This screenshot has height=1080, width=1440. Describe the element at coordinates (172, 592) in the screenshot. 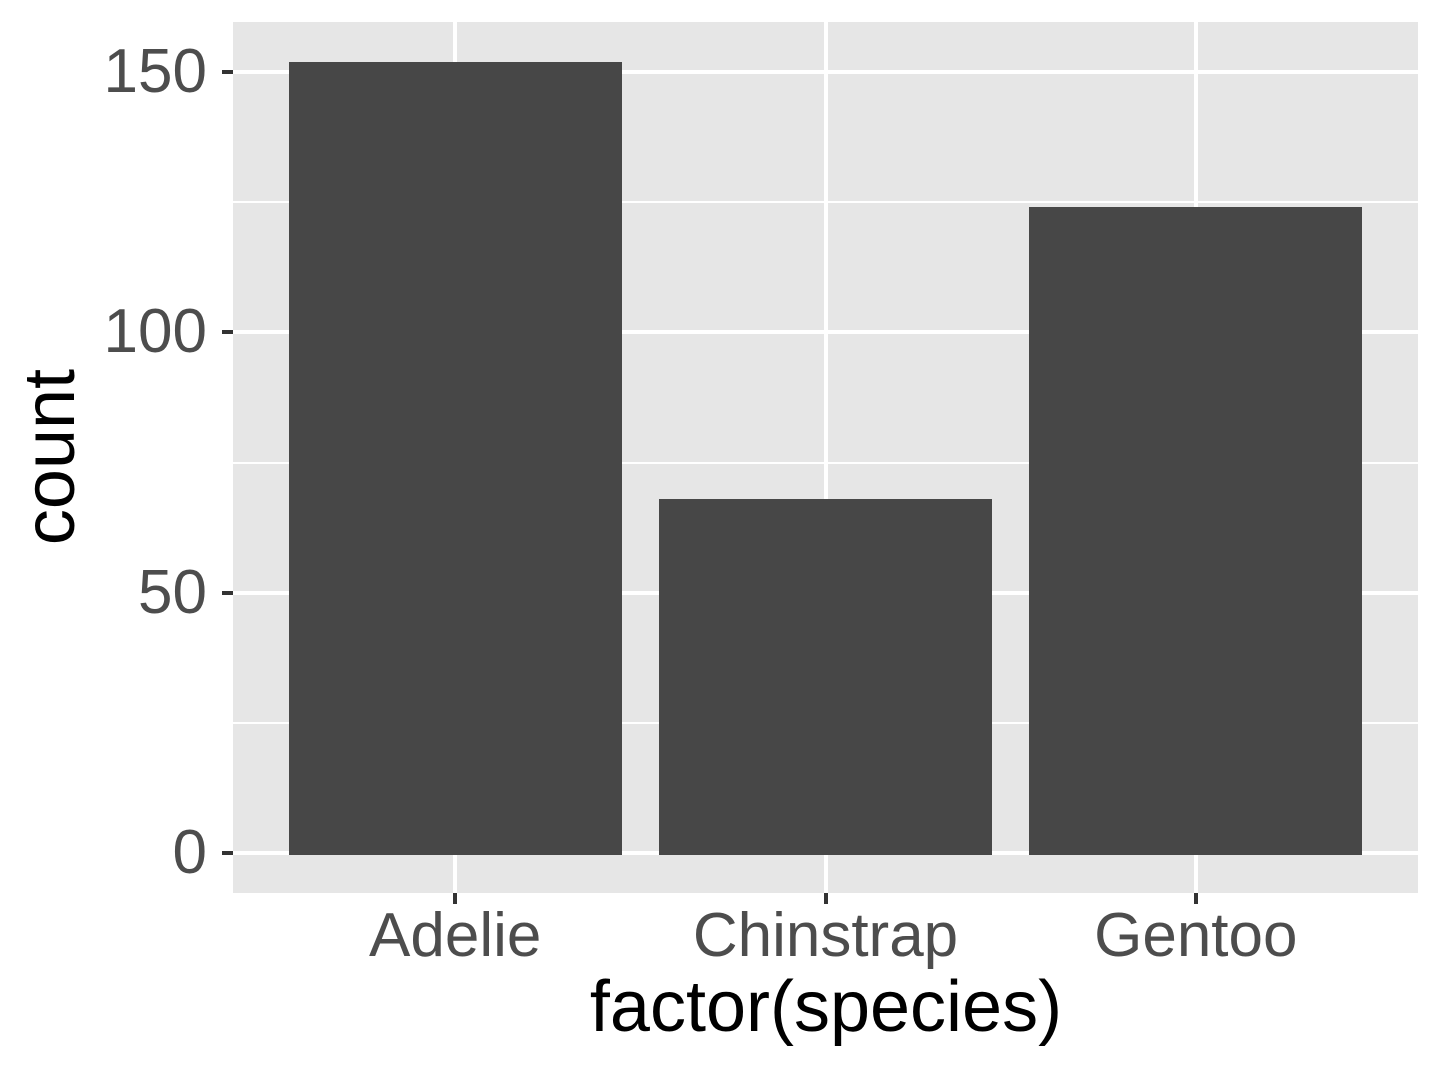

I see `y-tick-label: 50` at that location.